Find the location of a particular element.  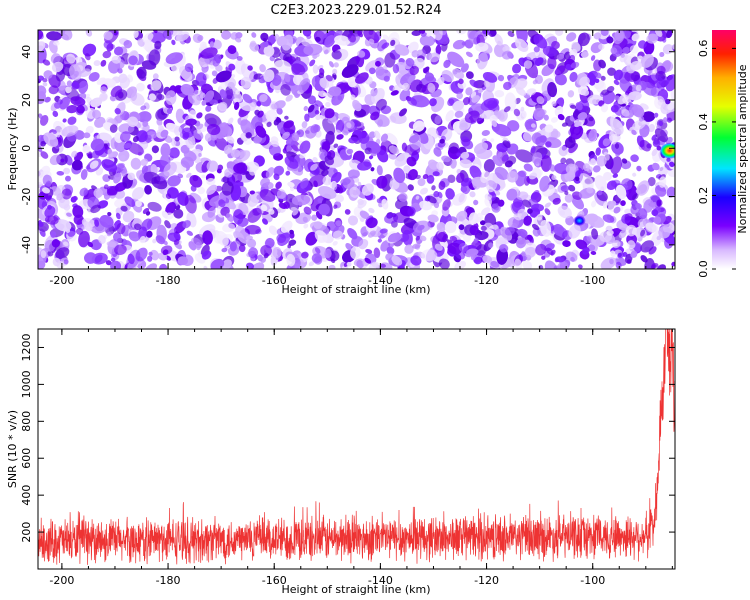

y-tick-label: 0 is located at coordinates (26, 148).